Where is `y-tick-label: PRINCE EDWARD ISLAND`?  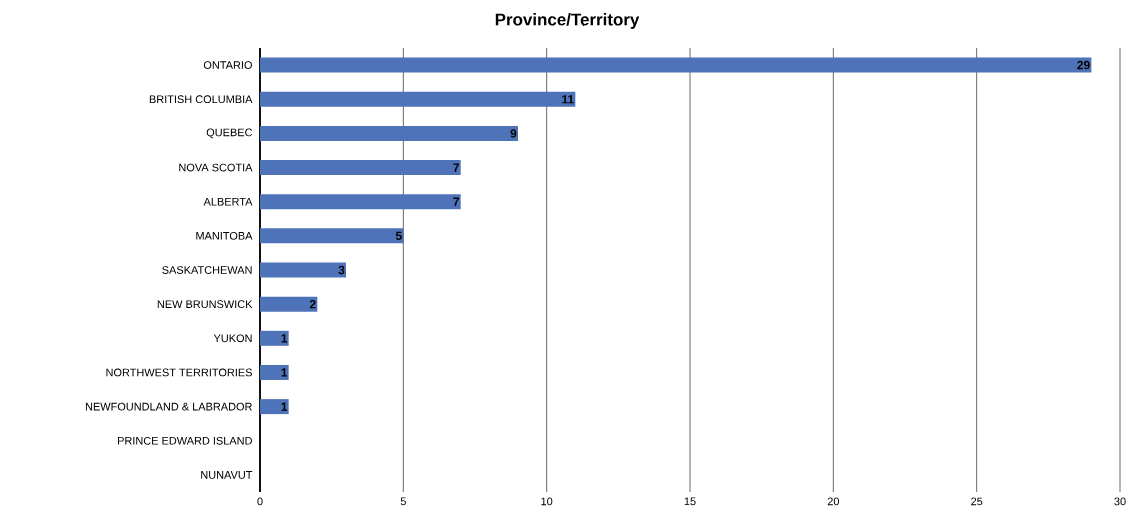 y-tick-label: PRINCE EDWARD ISLAND is located at coordinates (185, 440).